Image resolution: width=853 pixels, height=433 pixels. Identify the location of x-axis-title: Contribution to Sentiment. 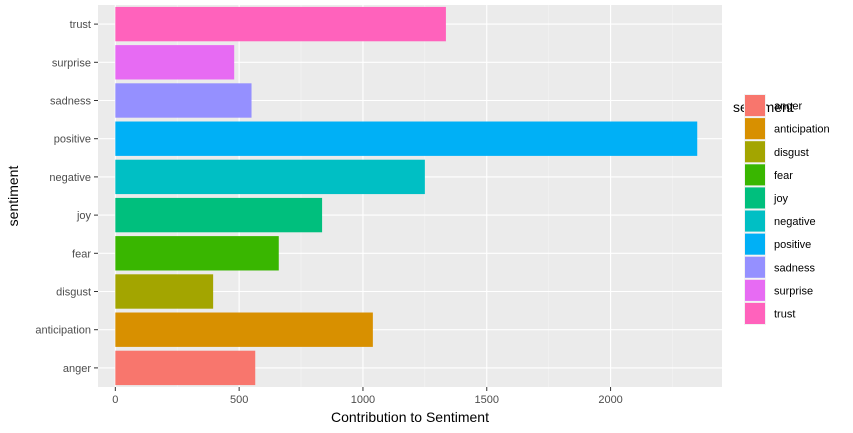
(410, 417).